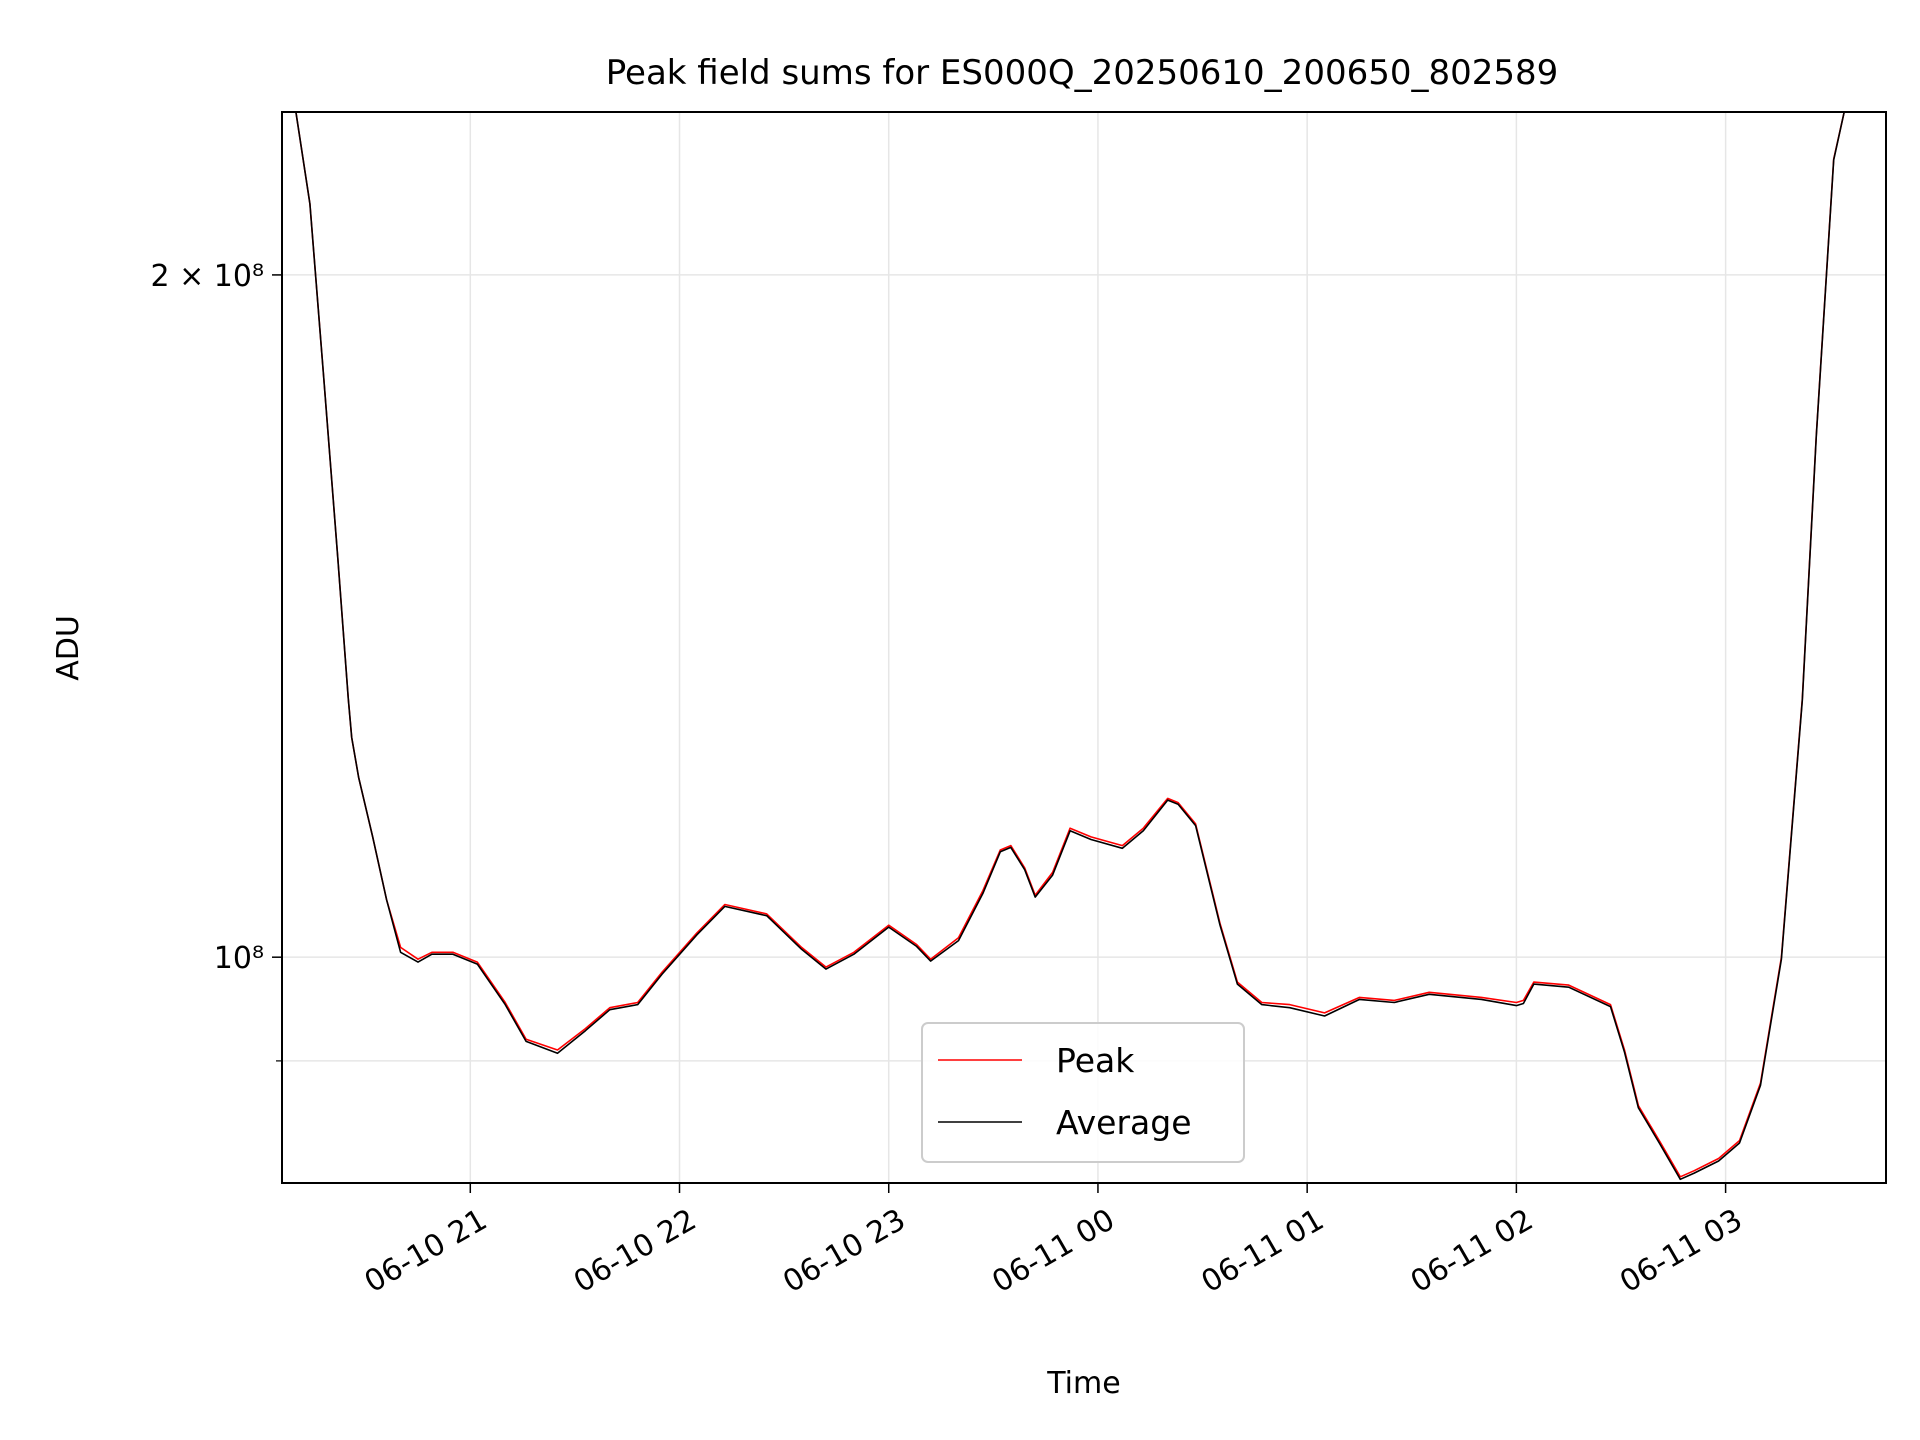 This screenshot has width=1920, height=1440. Describe the element at coordinates (216, 660) in the screenshot. I see `y-axis-ticks: 2 × 10⁸ 10⁸` at that location.